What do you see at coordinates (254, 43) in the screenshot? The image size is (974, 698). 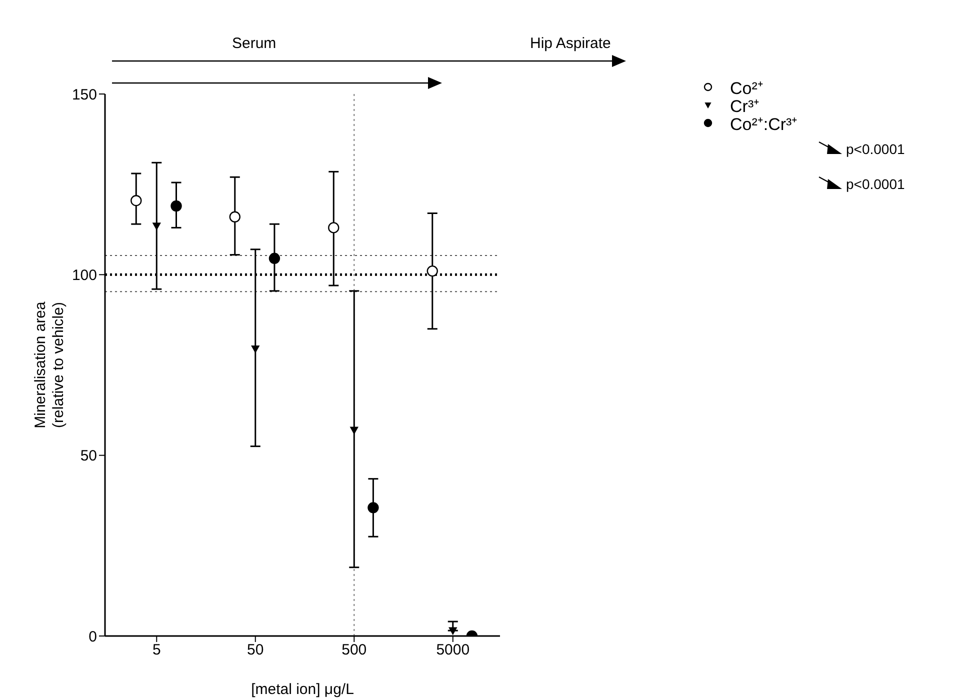 I see `text: Serum` at bounding box center [254, 43].